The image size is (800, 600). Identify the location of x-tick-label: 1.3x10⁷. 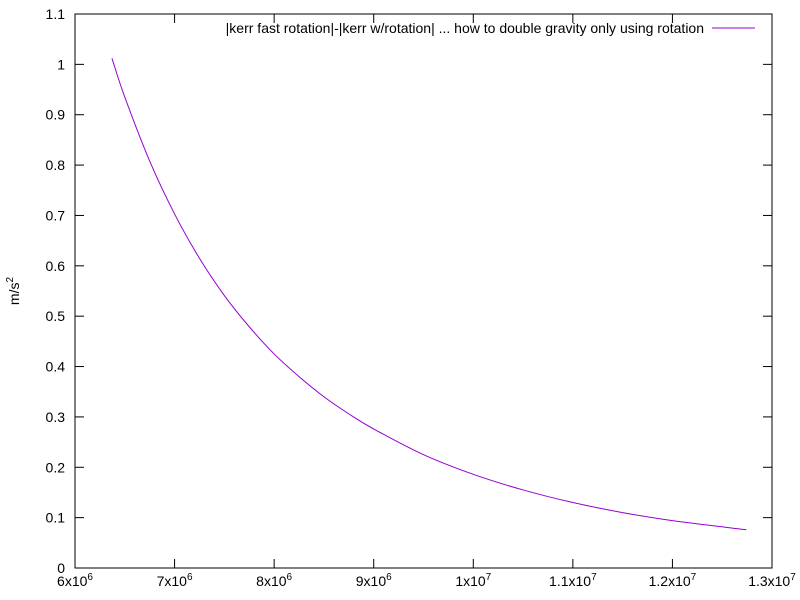
(772, 580).